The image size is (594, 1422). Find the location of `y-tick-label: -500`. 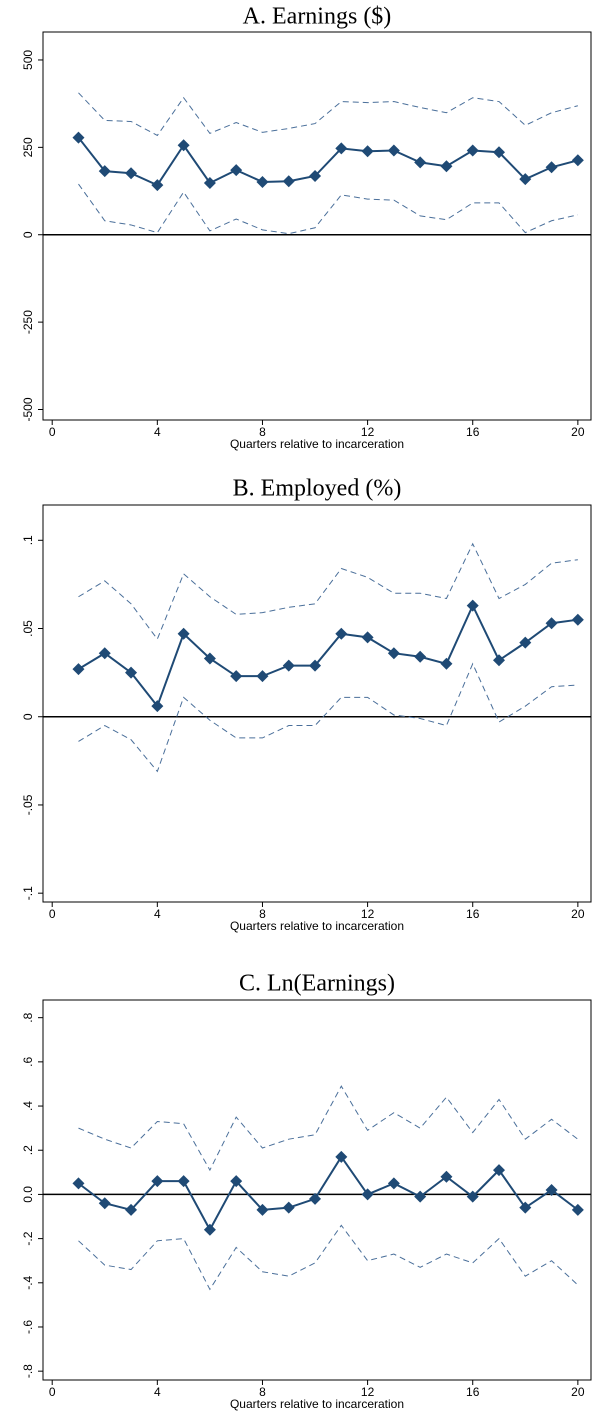

y-tick-label: -500 is located at coordinates (28, 409).